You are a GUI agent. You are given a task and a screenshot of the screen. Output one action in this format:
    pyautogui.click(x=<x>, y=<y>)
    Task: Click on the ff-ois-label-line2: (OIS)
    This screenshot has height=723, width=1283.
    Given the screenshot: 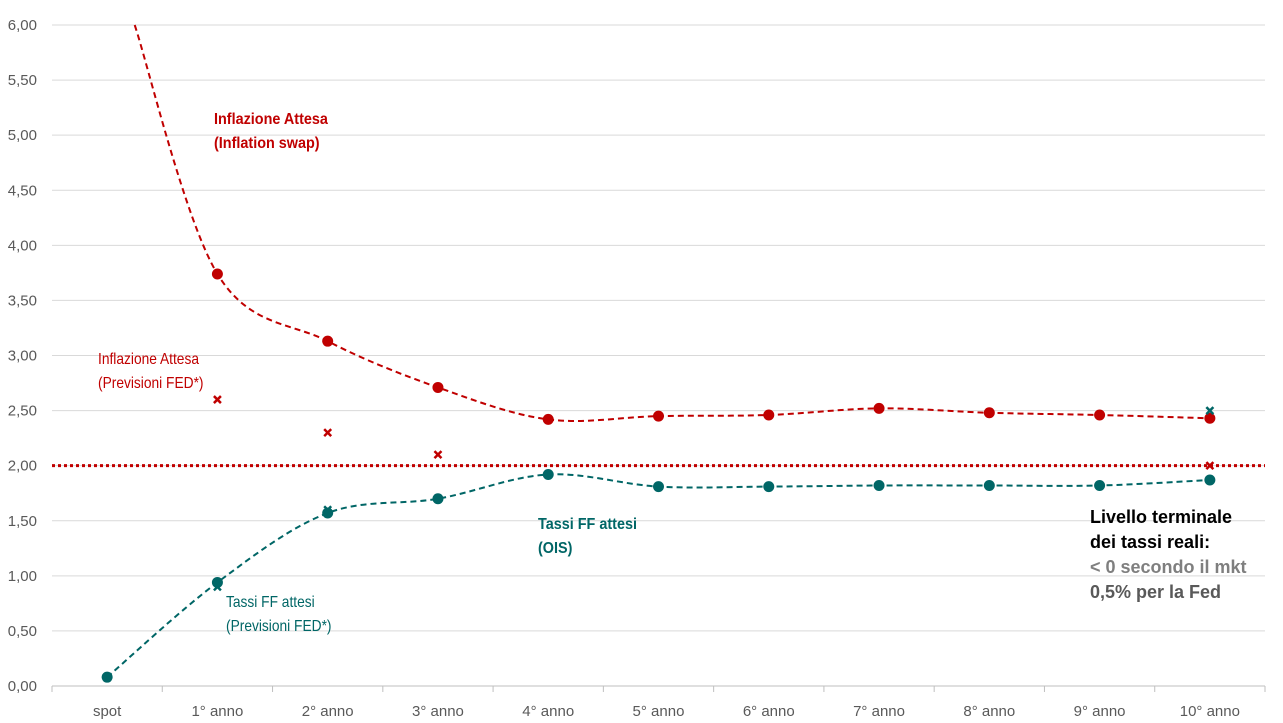 What is the action you would take?
    pyautogui.click(x=555, y=548)
    